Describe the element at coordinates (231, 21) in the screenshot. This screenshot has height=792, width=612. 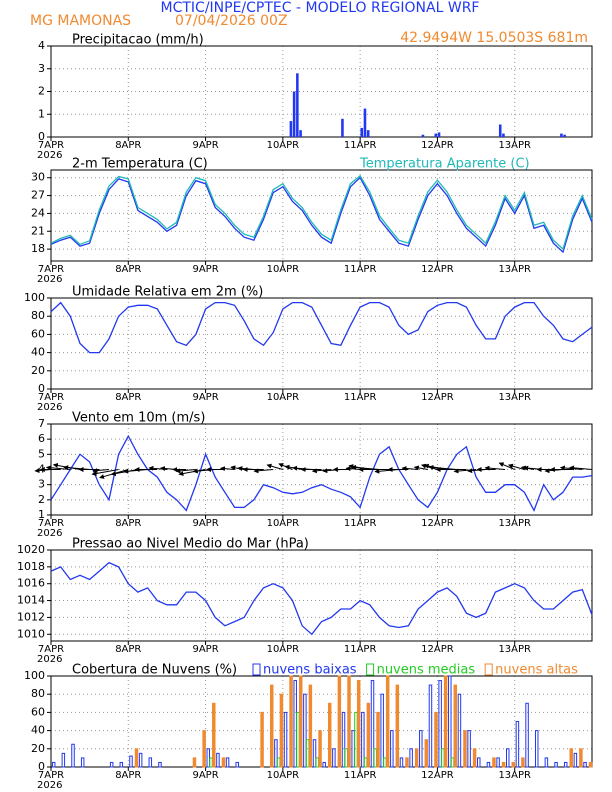
I see `date: 07/04/2026 00Z` at that location.